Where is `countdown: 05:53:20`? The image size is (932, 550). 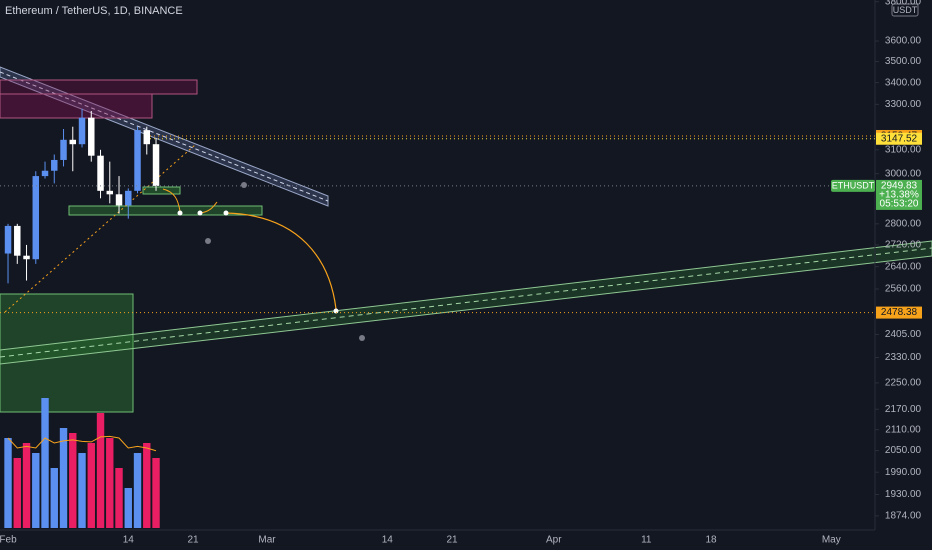
countdown: 05:53:20 is located at coordinates (899, 204).